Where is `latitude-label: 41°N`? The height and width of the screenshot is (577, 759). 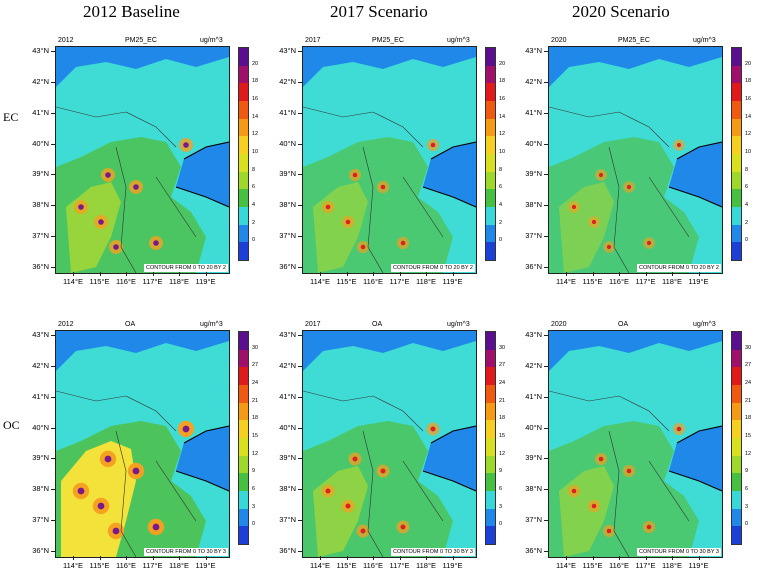
latitude-label: 41°N is located at coordinates (40, 396).